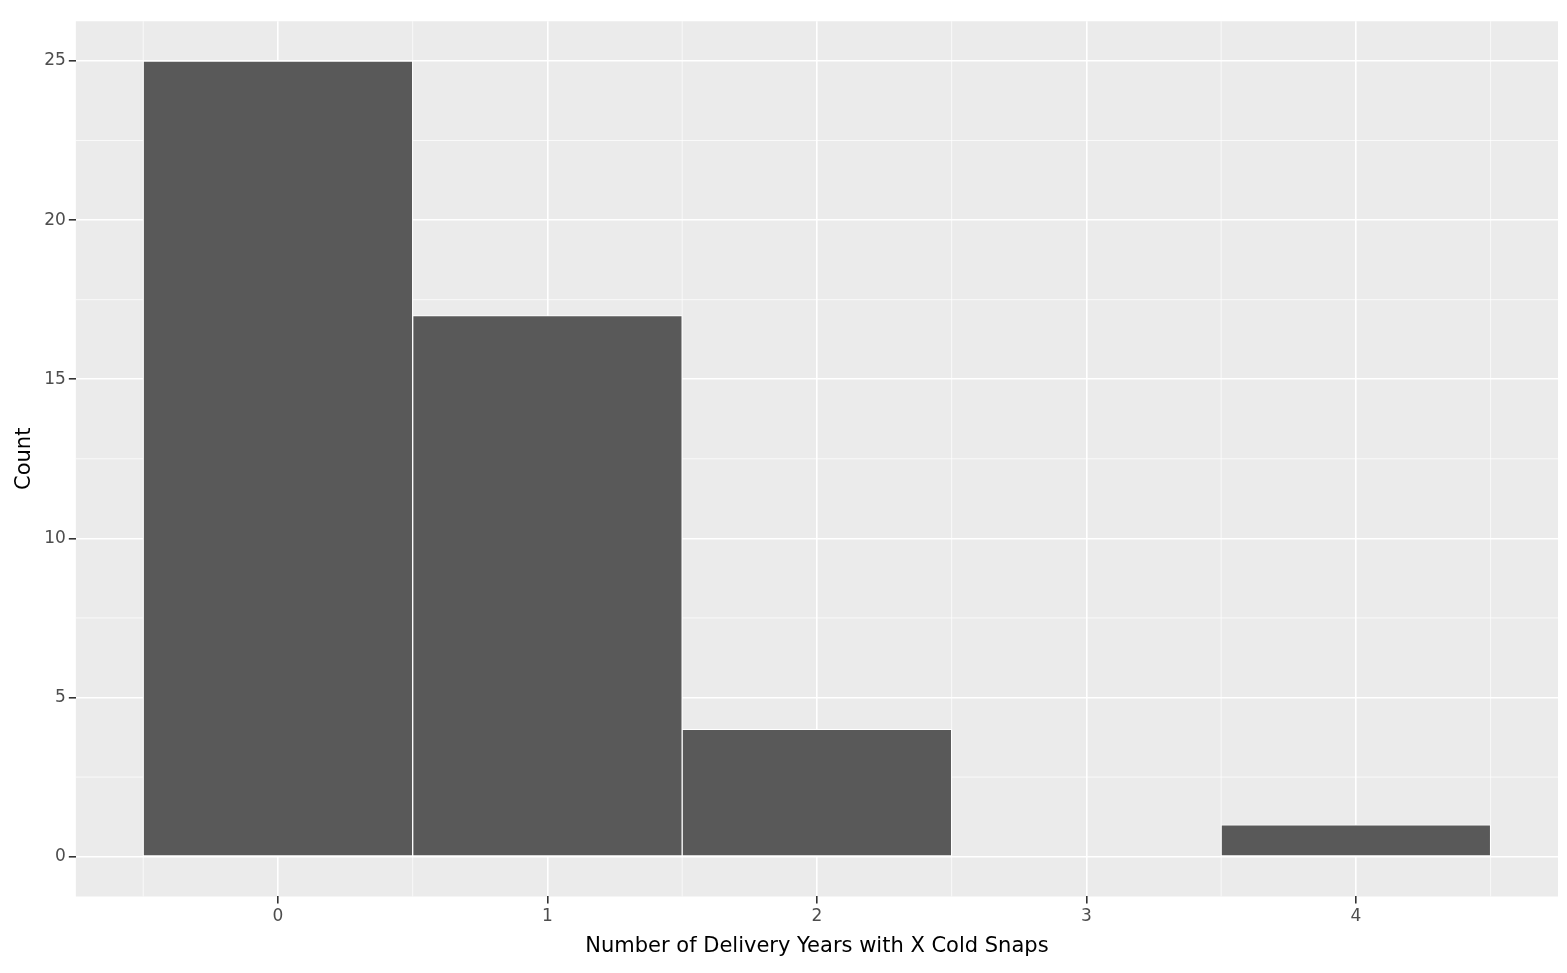 The width and height of the screenshot is (1567, 973). I want to click on x-tick-label: 1, so click(547, 915).